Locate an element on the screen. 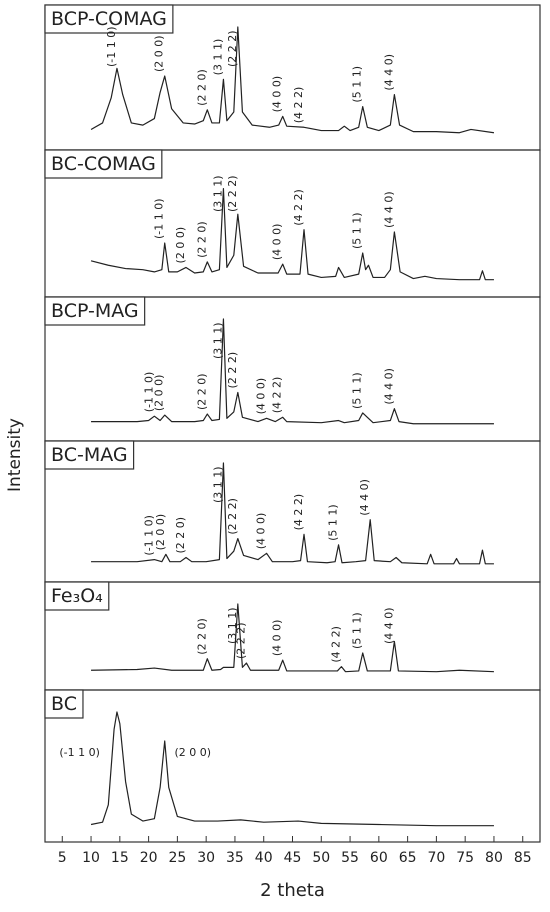  panel-title: BCP-MAG is located at coordinates (95, 311).